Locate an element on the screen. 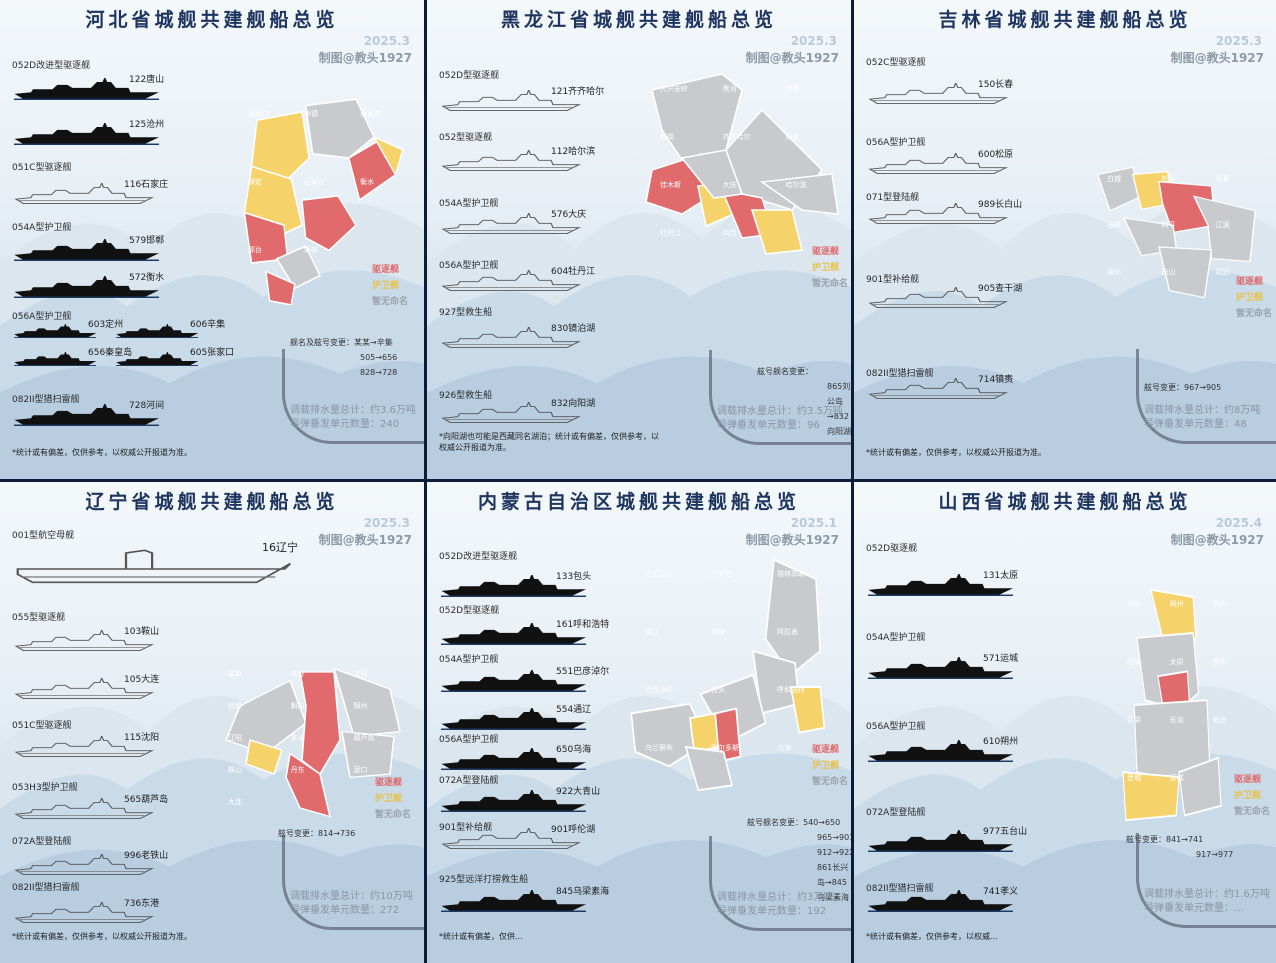 This screenshot has width=1276, height=963. city-label: 邯郸 is located at coordinates (311, 250).